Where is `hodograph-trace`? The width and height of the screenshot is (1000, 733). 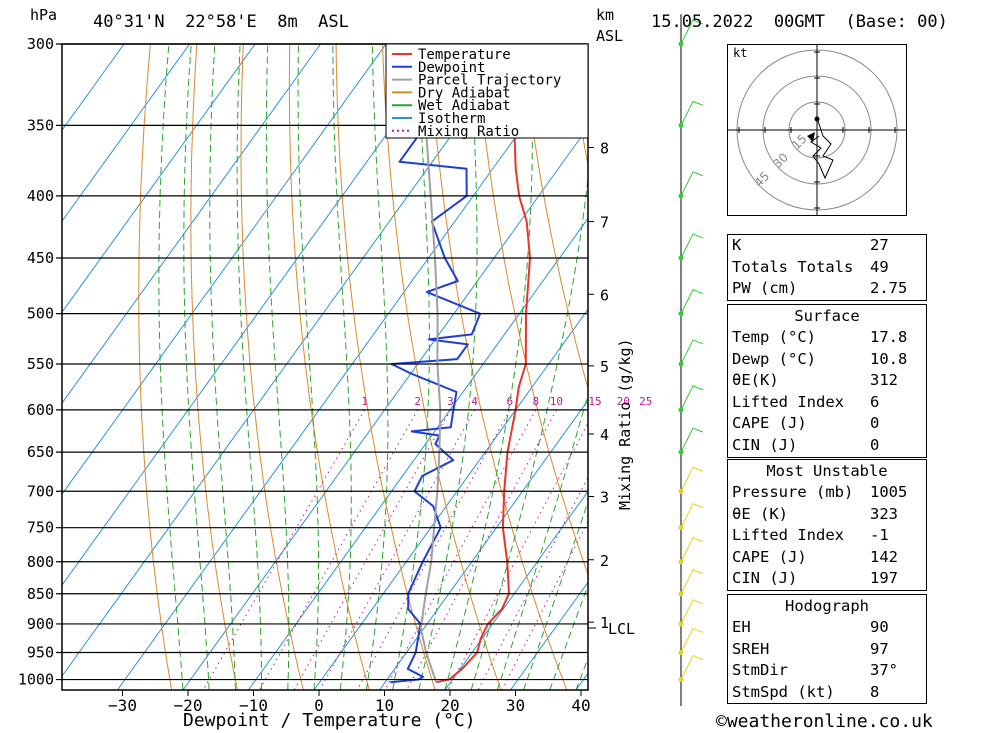 hodograph-trace is located at coordinates (822, 148).